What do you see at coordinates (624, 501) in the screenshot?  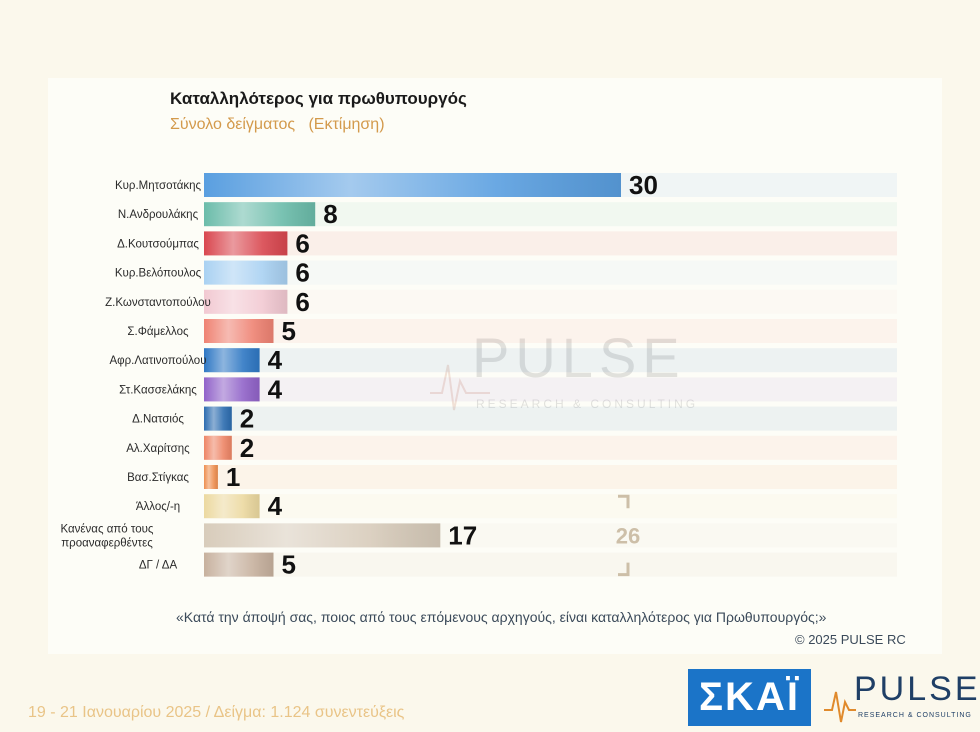 I see `bracket-top` at bounding box center [624, 501].